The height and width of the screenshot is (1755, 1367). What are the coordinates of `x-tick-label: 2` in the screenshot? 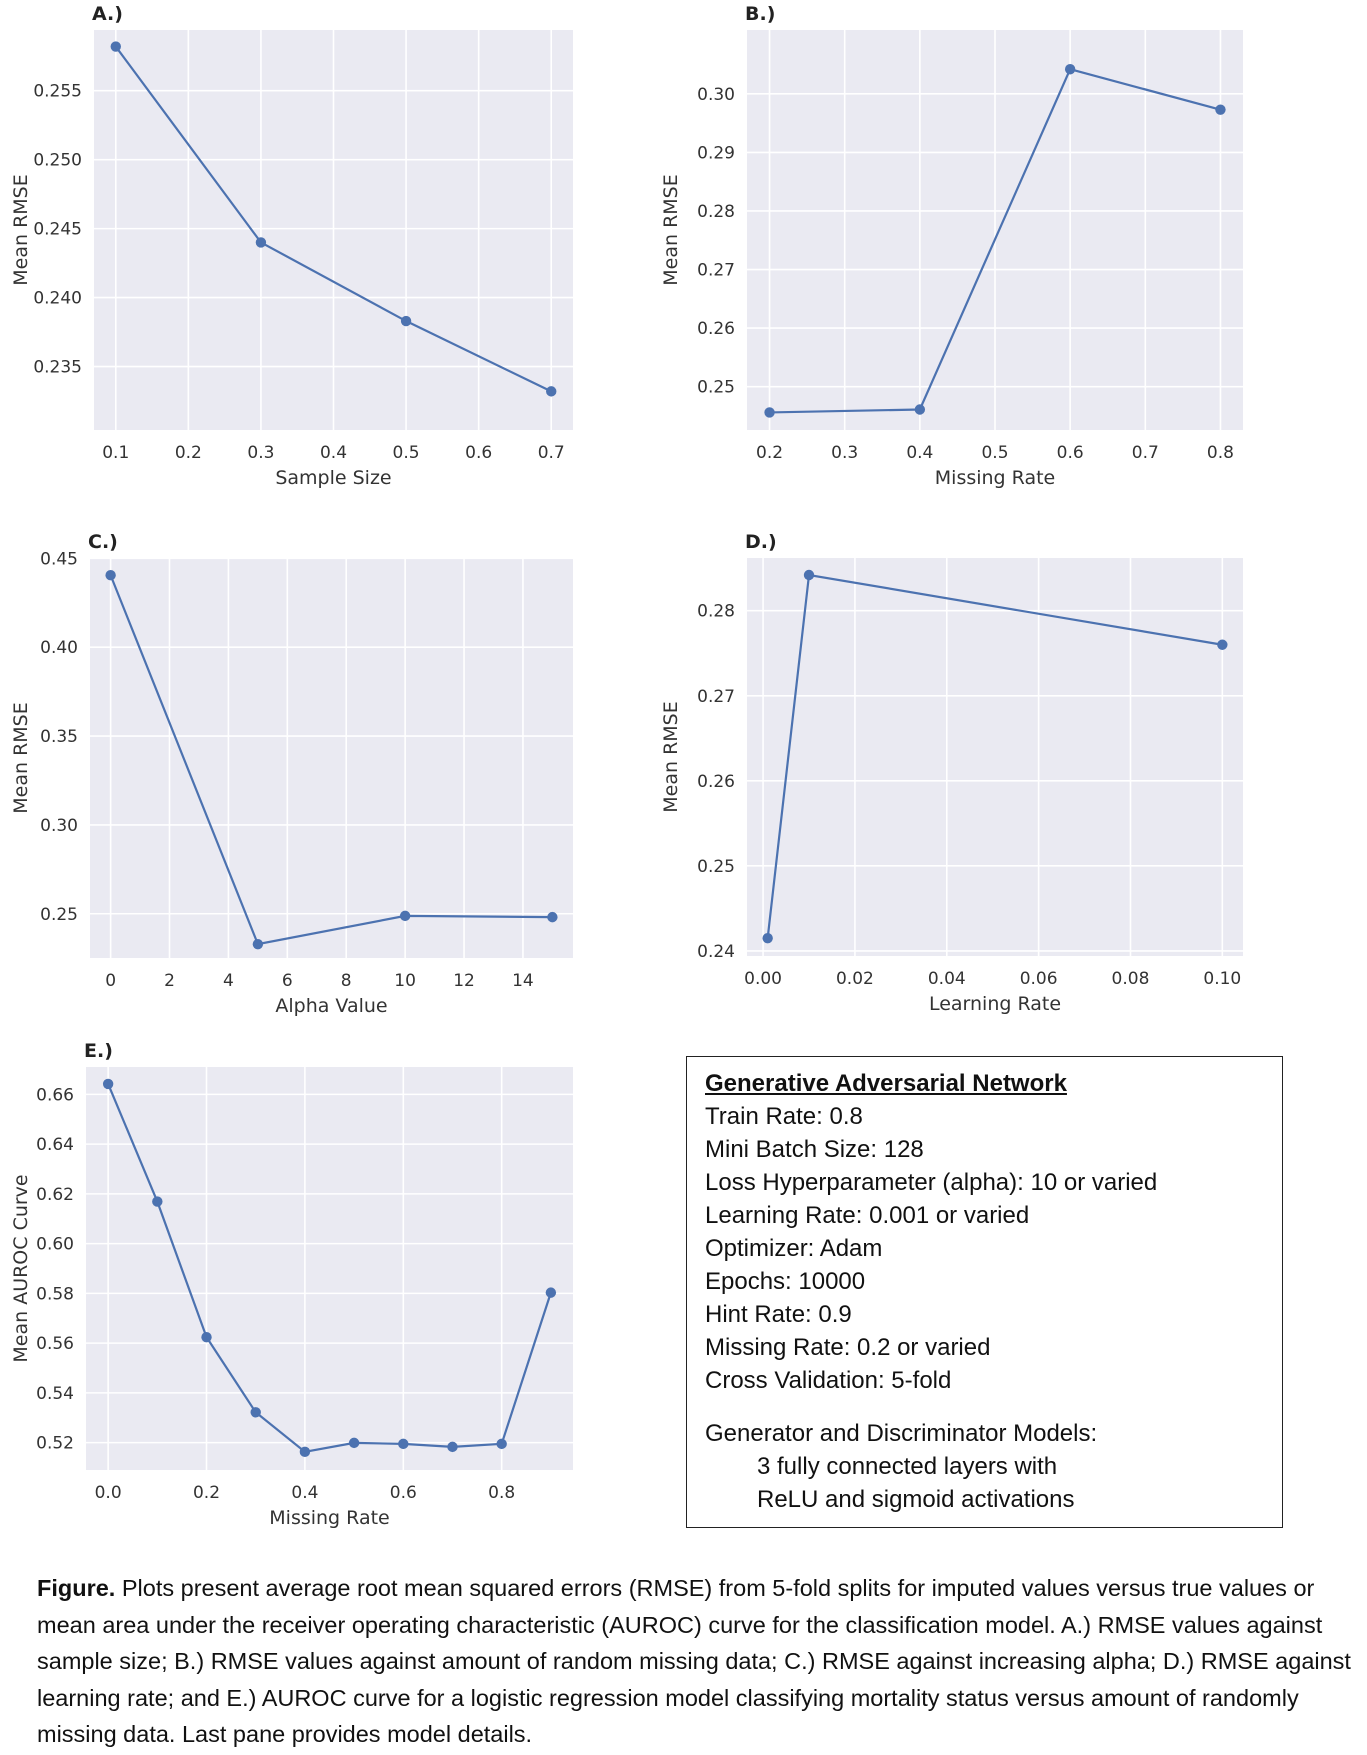 It's located at (169, 981).